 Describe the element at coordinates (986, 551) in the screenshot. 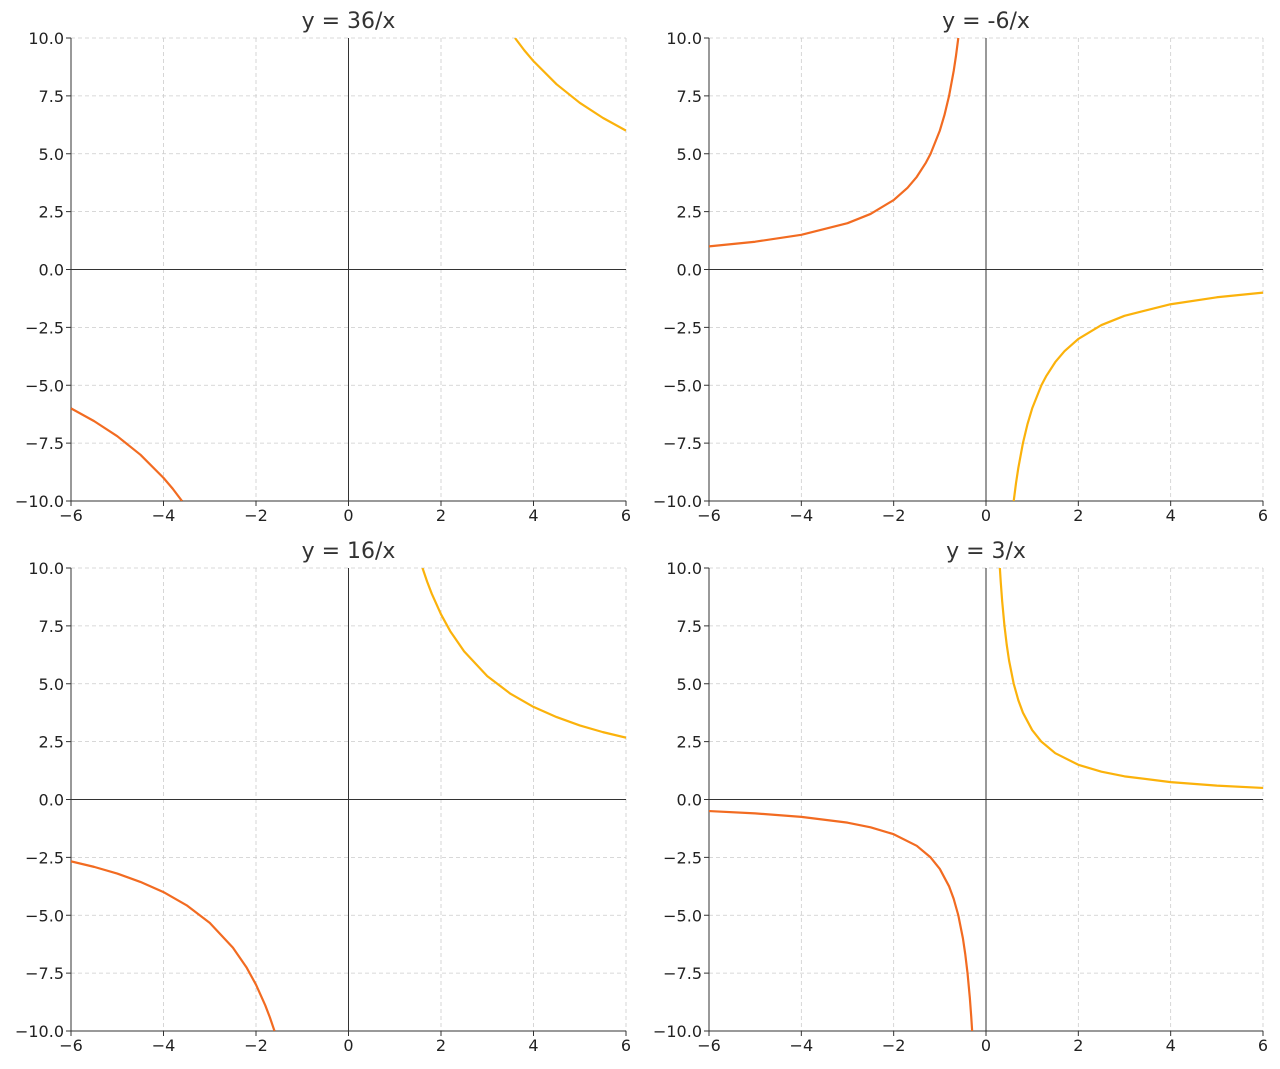

I see `chart-title: y = 3/x` at that location.